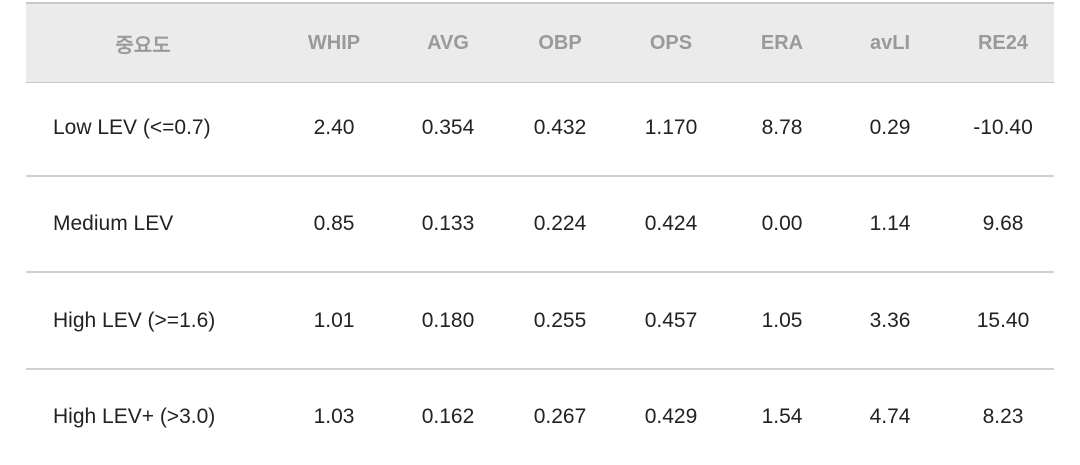 The image size is (1080, 465). Describe the element at coordinates (334, 127) in the screenshot. I see `value-cell: 2.40` at that location.